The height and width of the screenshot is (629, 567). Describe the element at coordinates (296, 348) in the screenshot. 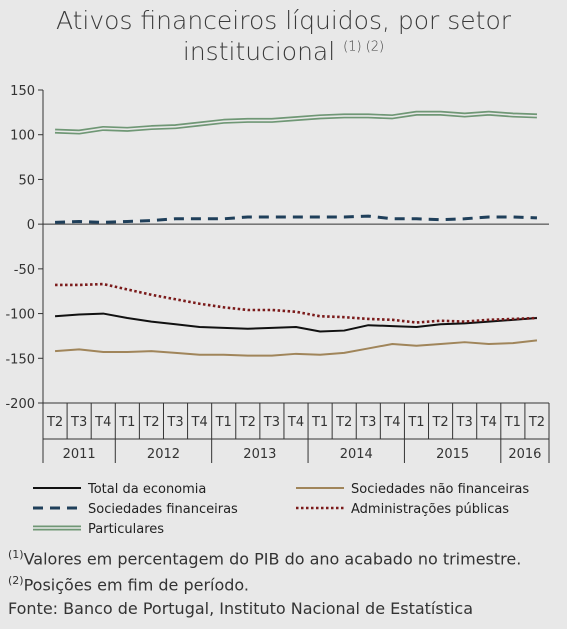

I see `series-line-nao_financeiras` at that location.